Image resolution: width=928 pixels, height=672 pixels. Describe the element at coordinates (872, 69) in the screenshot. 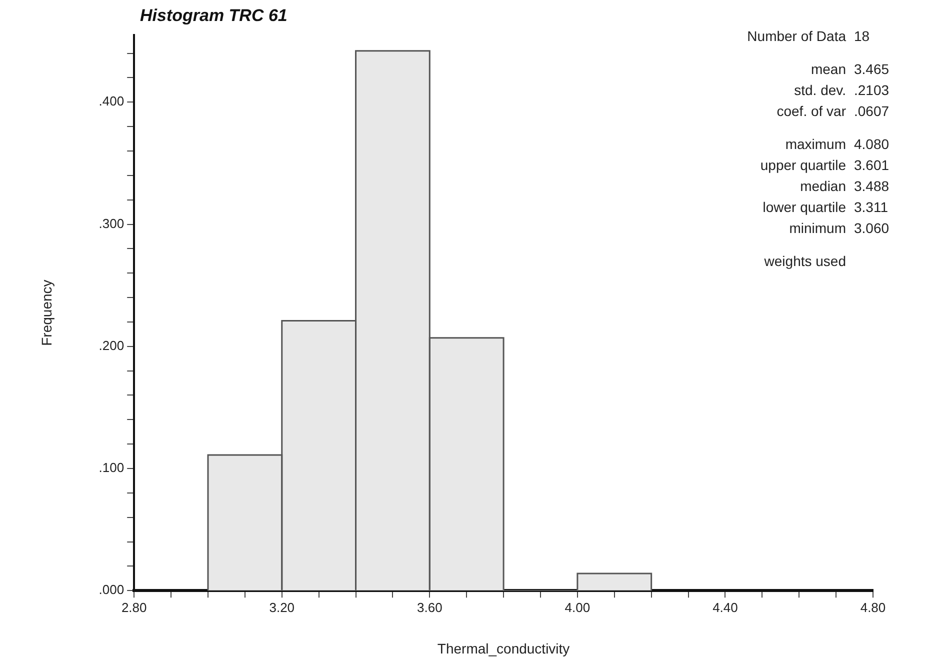

I see `annotation: 3.465` at that location.